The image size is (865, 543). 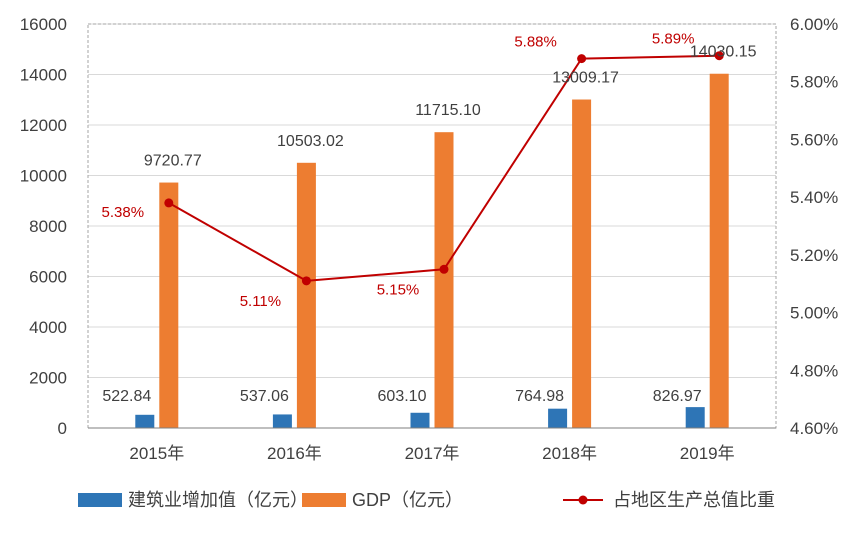 What do you see at coordinates (814, 24) in the screenshot?
I see `right-axis-tick-label: 6.00%` at bounding box center [814, 24].